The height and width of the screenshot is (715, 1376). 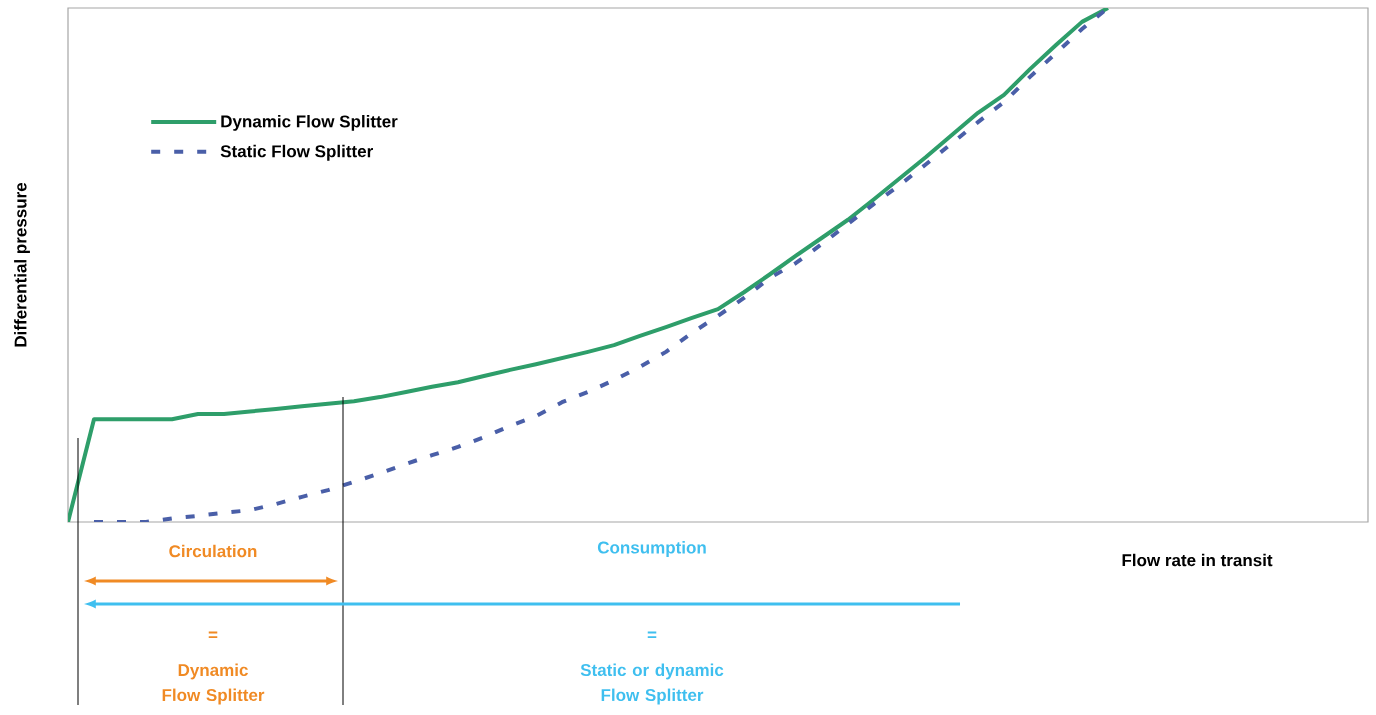 I want to click on text: Circulation, so click(x=213, y=551).